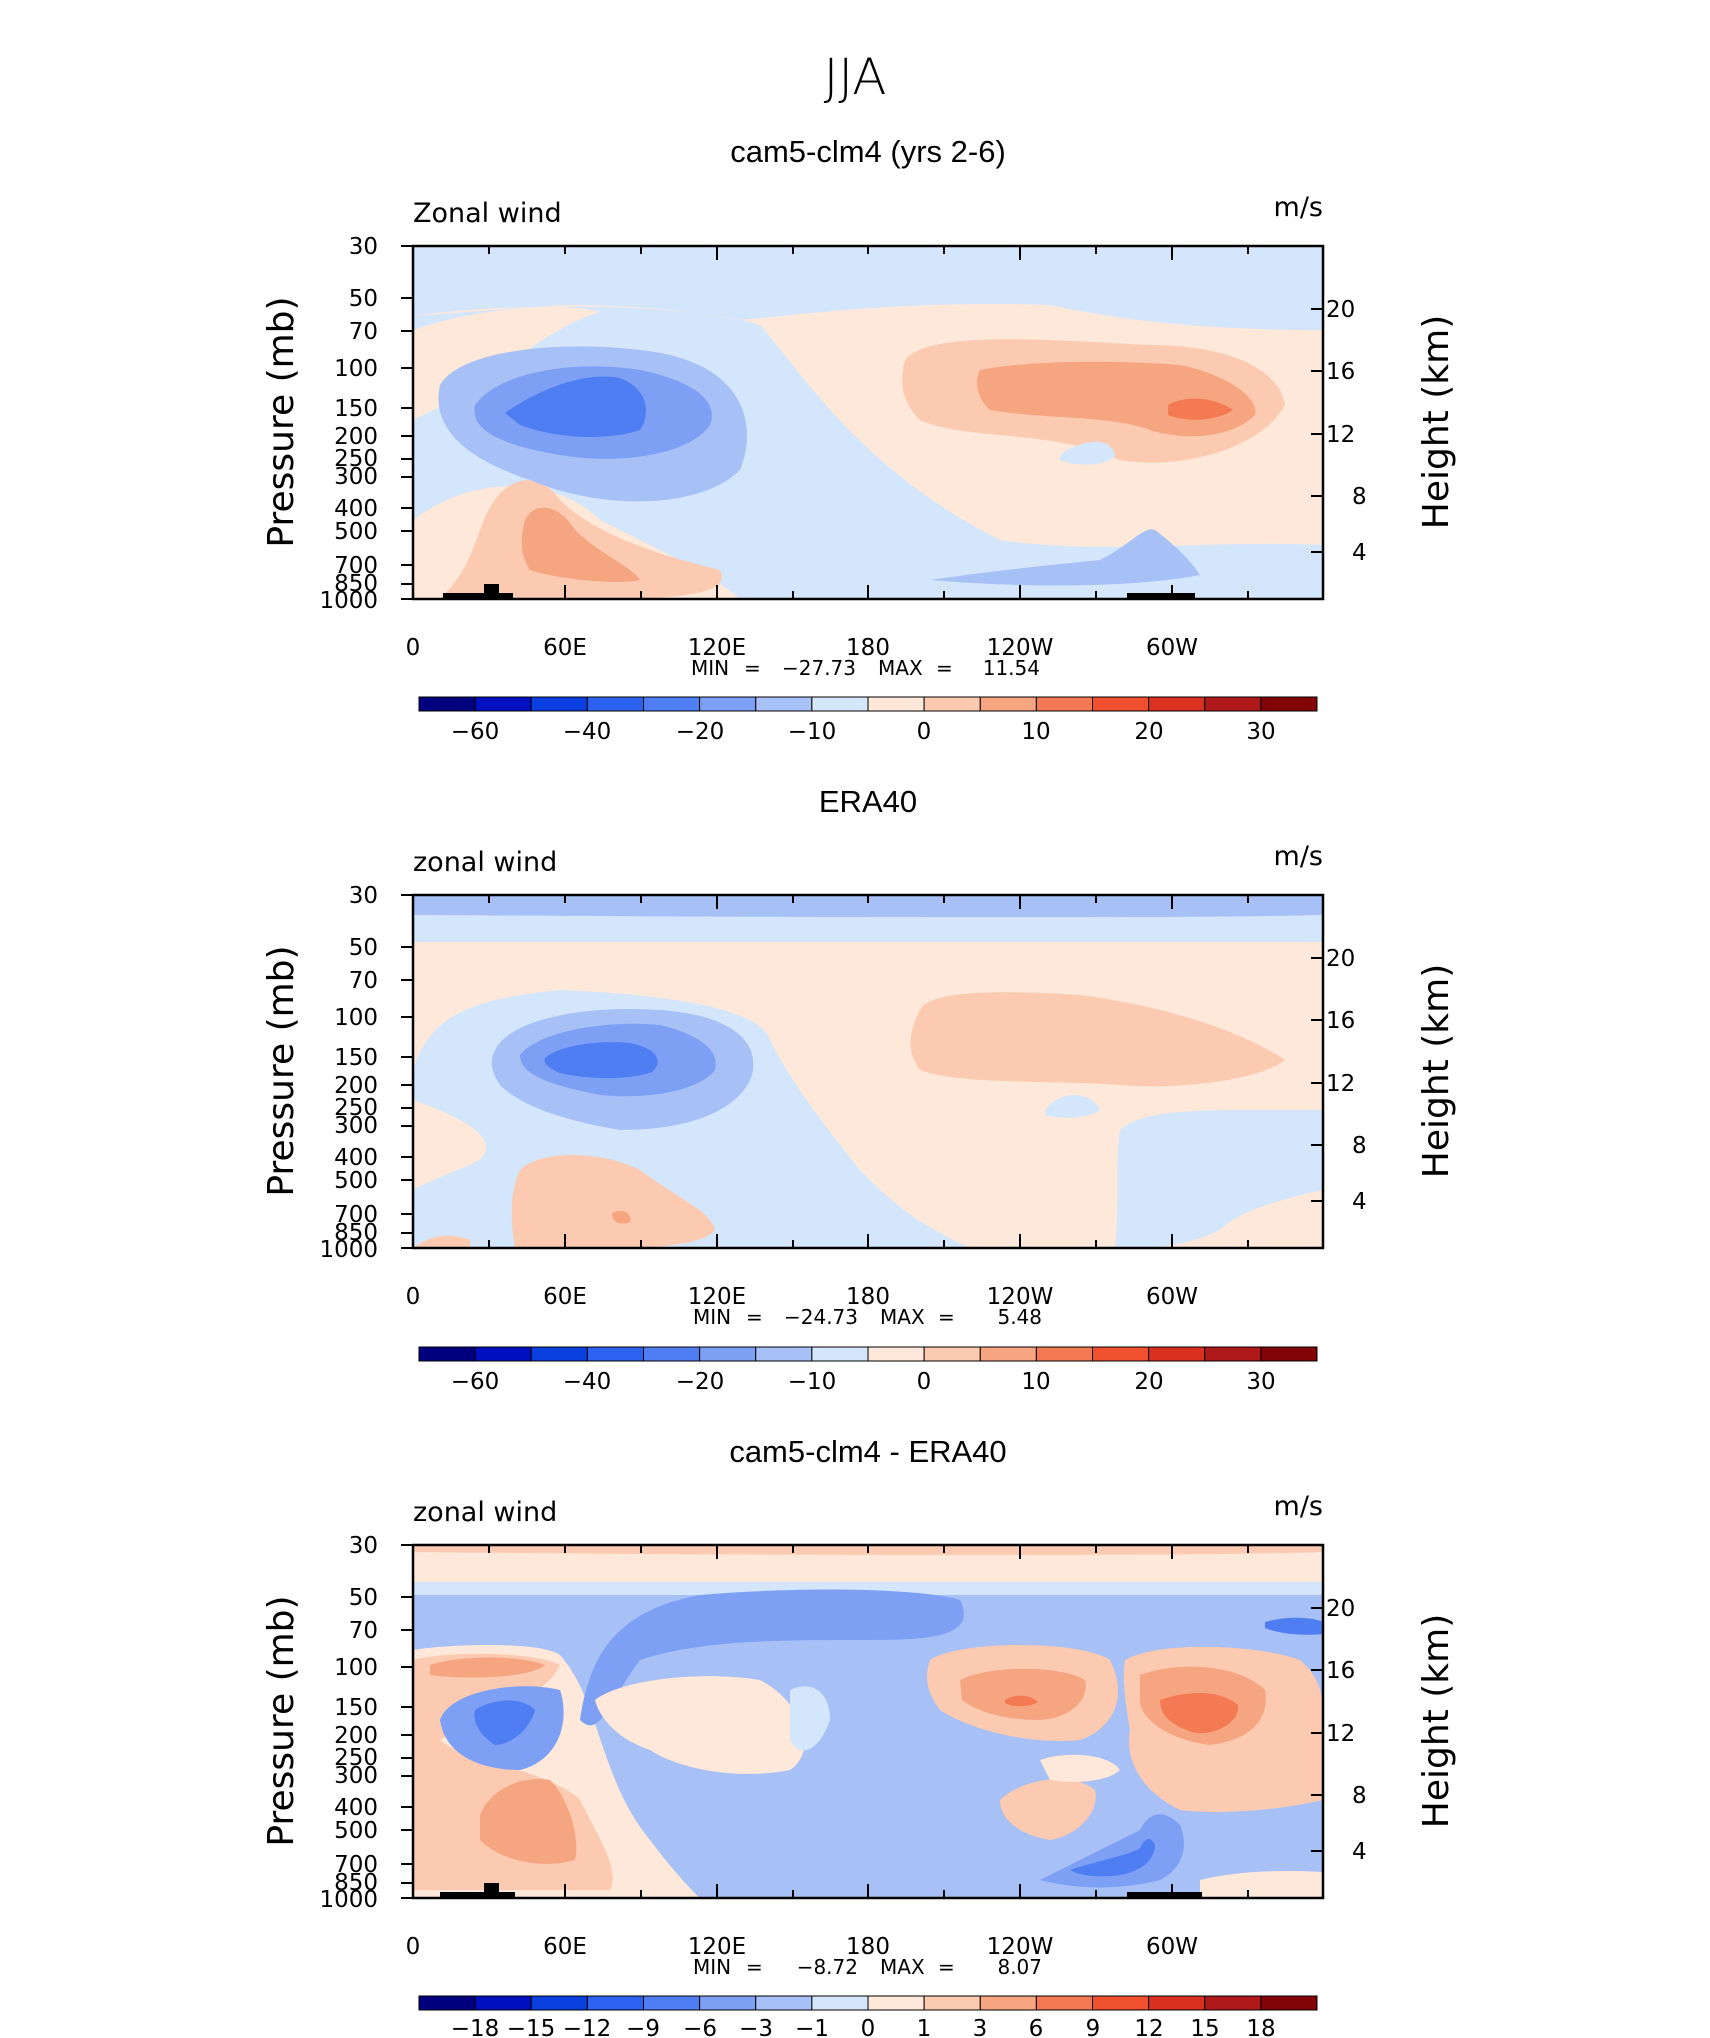 The width and height of the screenshot is (1710, 2038). What do you see at coordinates (487, 213) in the screenshot?
I see `panel-model-left-label: Zonal wind` at bounding box center [487, 213].